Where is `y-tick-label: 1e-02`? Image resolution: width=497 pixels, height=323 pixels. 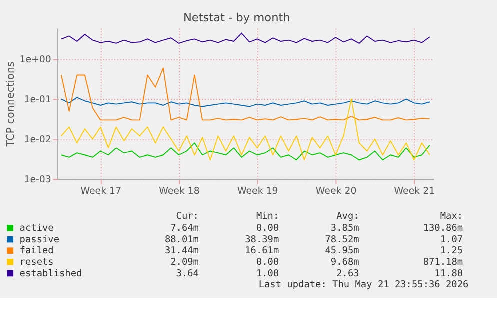 y-tick-label: 1e-02 is located at coordinates (38, 140).